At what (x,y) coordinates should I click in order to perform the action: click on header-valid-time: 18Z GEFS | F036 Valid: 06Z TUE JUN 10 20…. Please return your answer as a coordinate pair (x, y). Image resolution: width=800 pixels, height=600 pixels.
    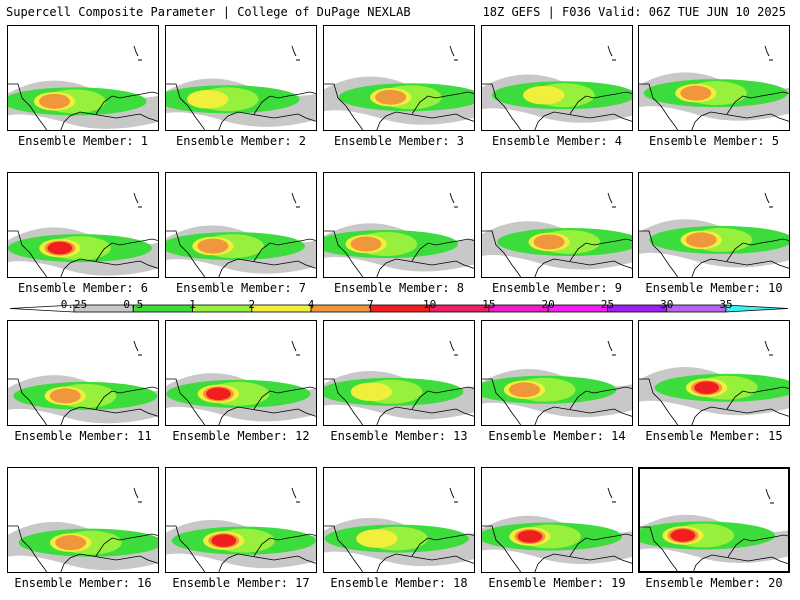
    Looking at the image, I should click on (634, 12).